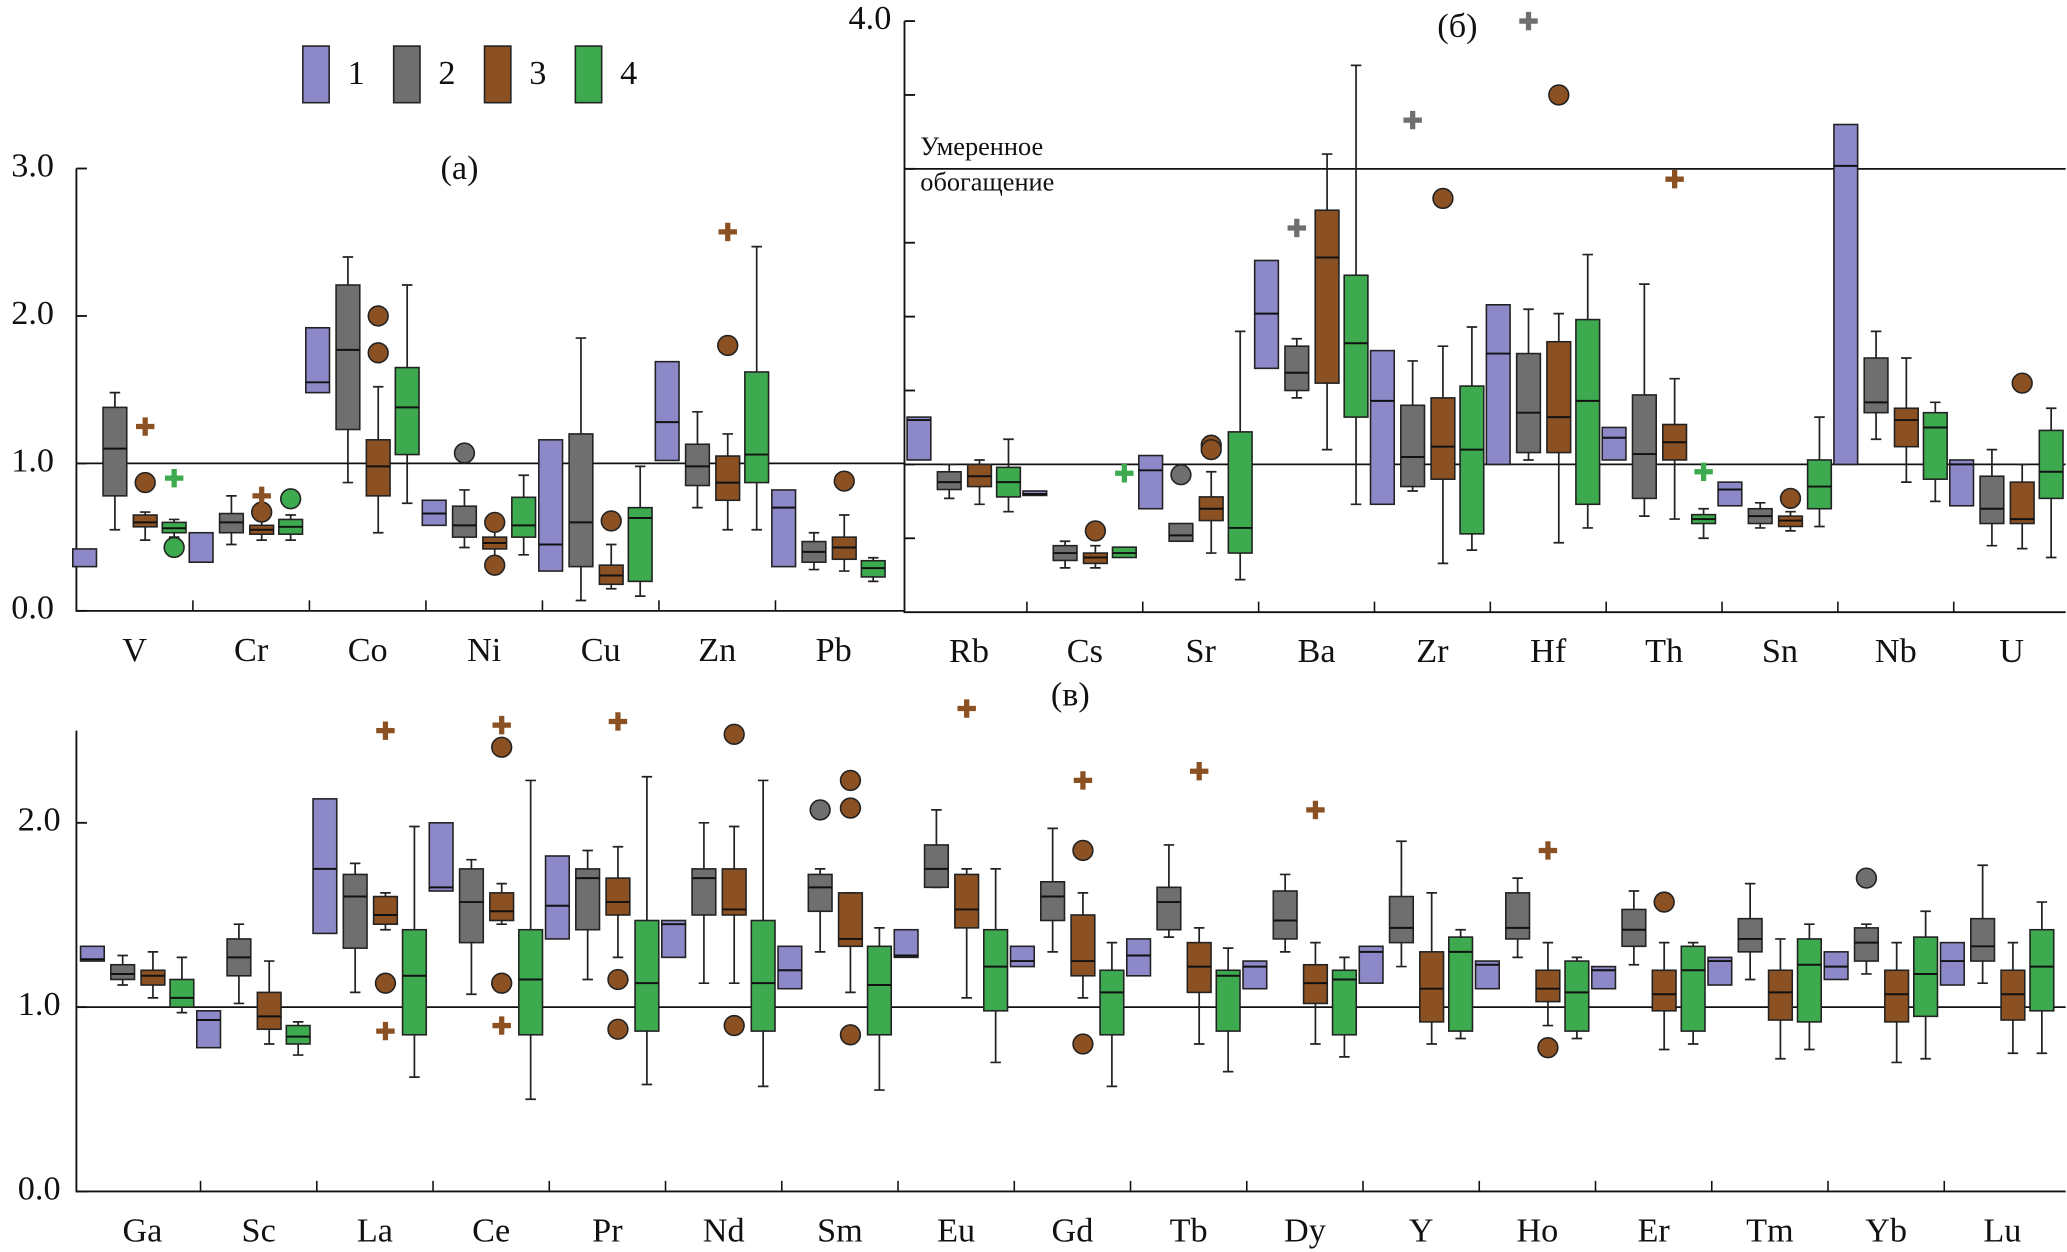 This screenshot has height=1252, width=2067. What do you see at coordinates (39, 820) in the screenshot?
I see `y-tick-label: 2.0` at bounding box center [39, 820].